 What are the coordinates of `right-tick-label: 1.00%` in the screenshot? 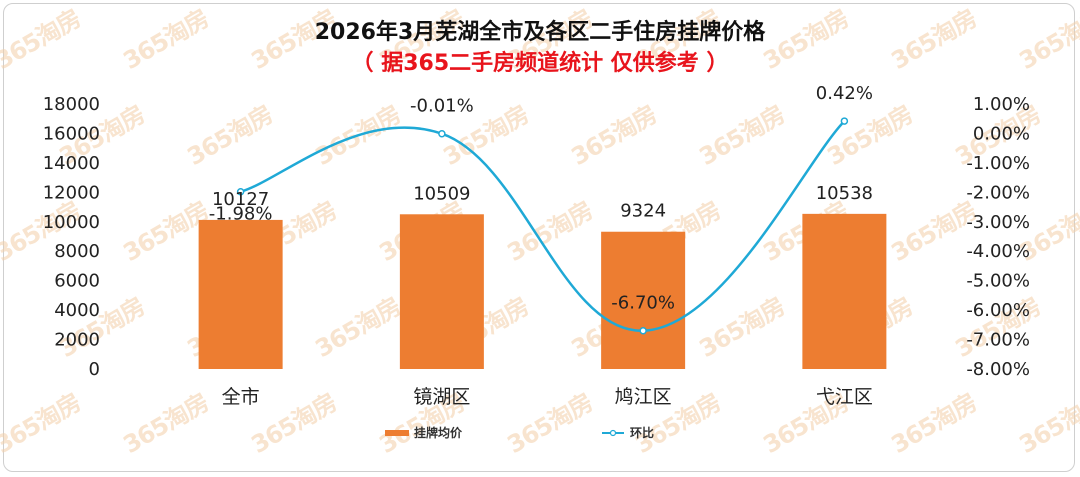 It's located at (1001, 104).